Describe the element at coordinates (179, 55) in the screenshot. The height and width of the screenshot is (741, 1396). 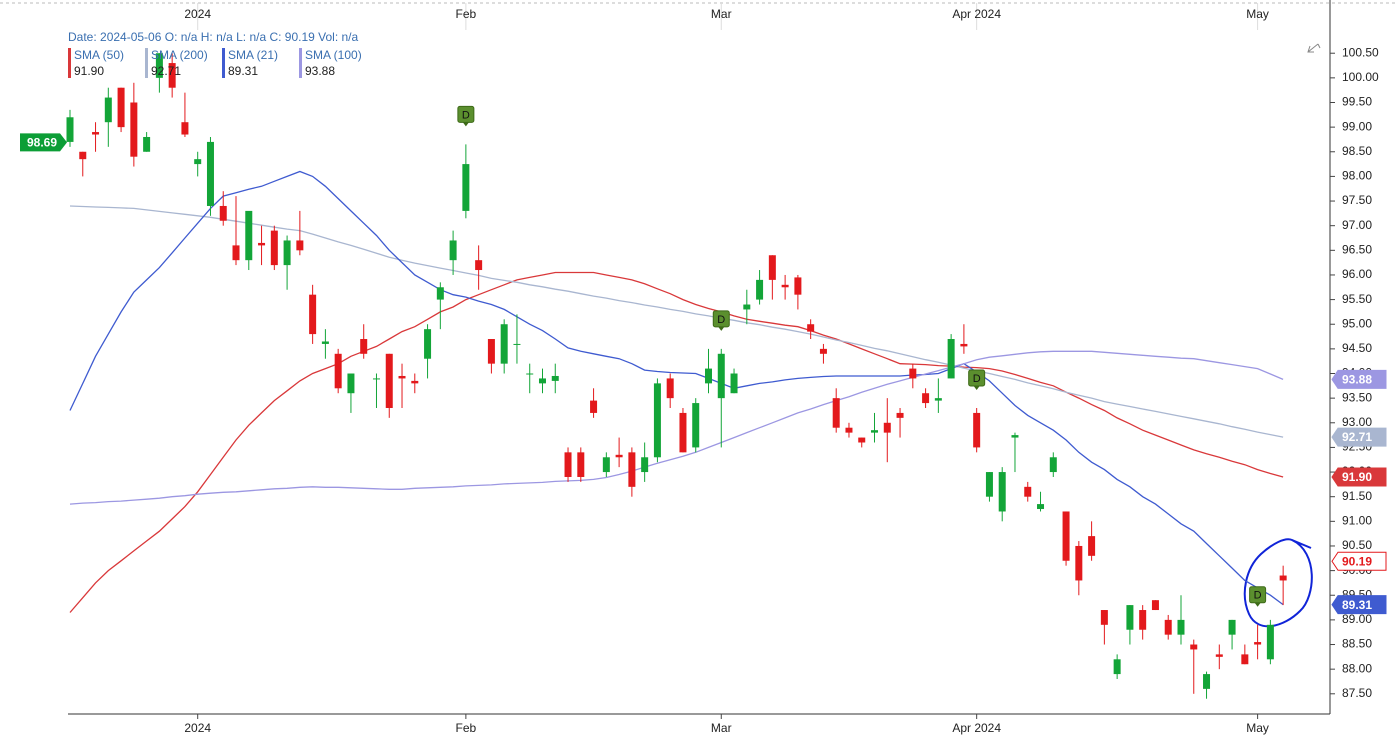
I see `legend-name: SMA (200)` at that location.